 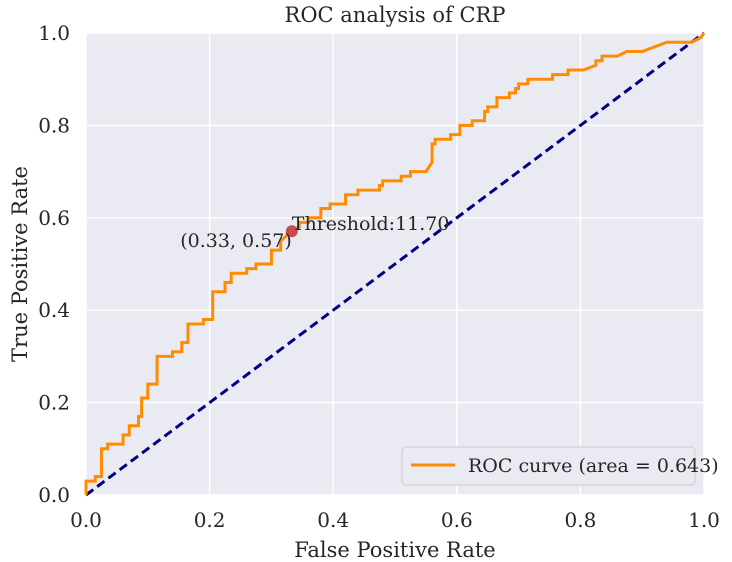 I want to click on y-tick-label: 0.6, so click(x=54, y=218).